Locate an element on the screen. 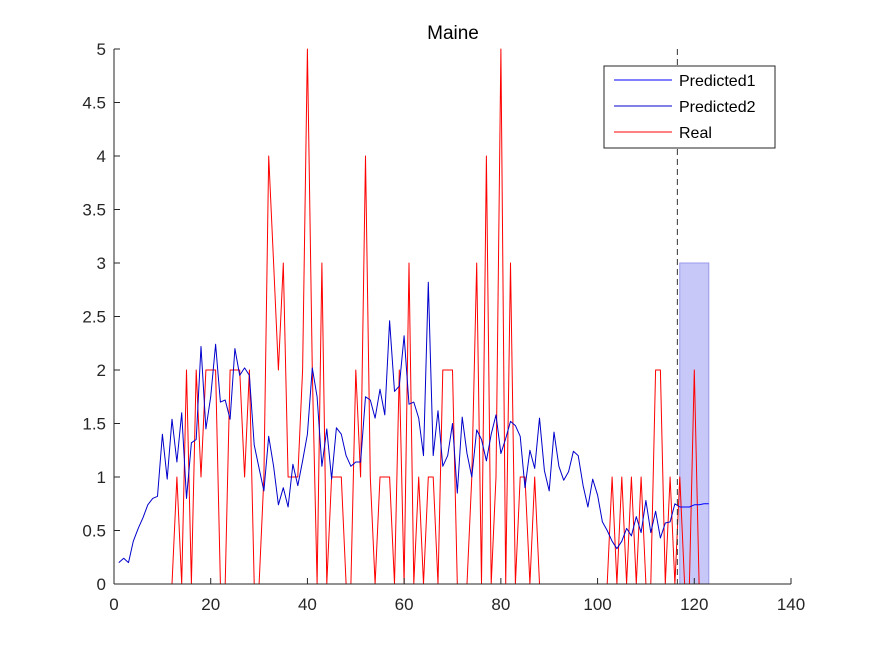 This screenshot has height=656, width=875. series-line-predicted1 is located at coordinates (694, 505).